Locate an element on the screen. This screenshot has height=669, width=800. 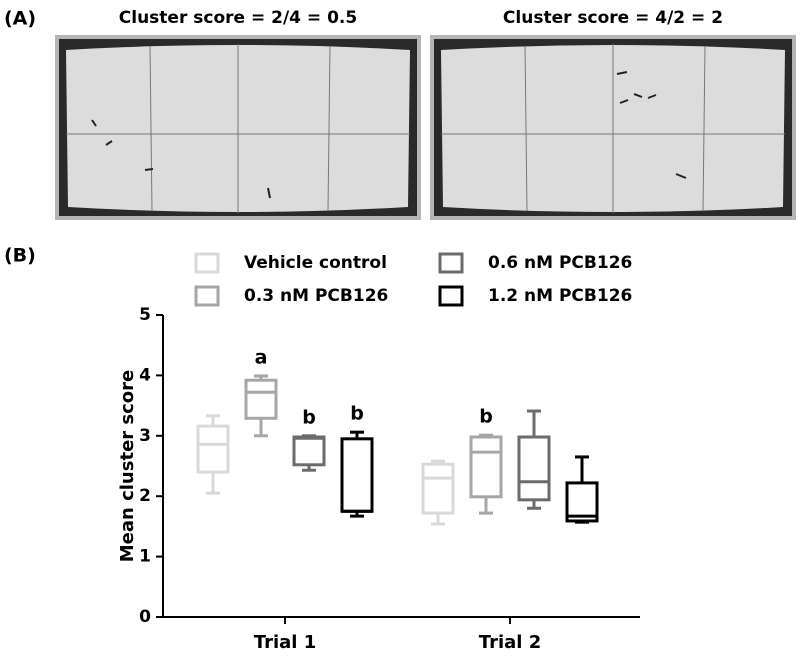
y-tick-label: 5 is located at coordinates (145, 315).